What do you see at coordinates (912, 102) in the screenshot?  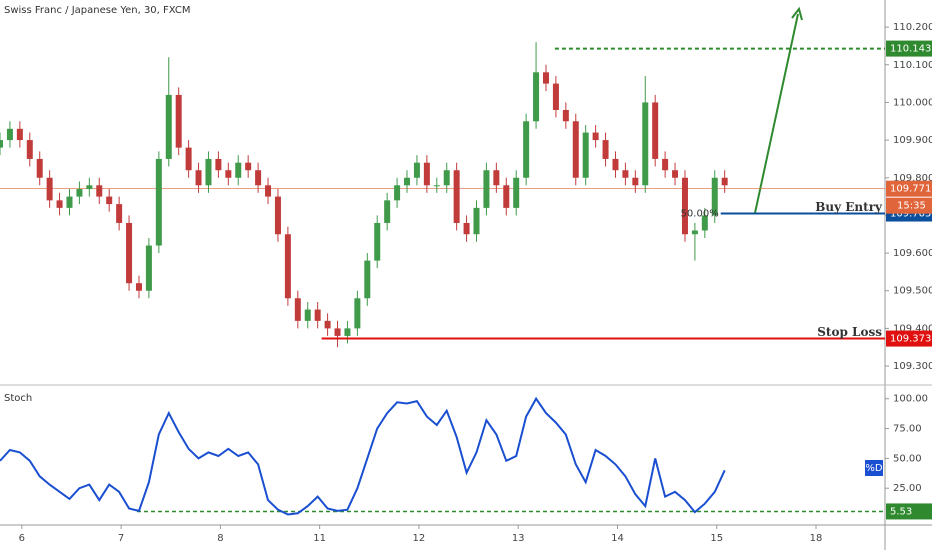 I see `y-tick-label: 110.000` at bounding box center [912, 102].